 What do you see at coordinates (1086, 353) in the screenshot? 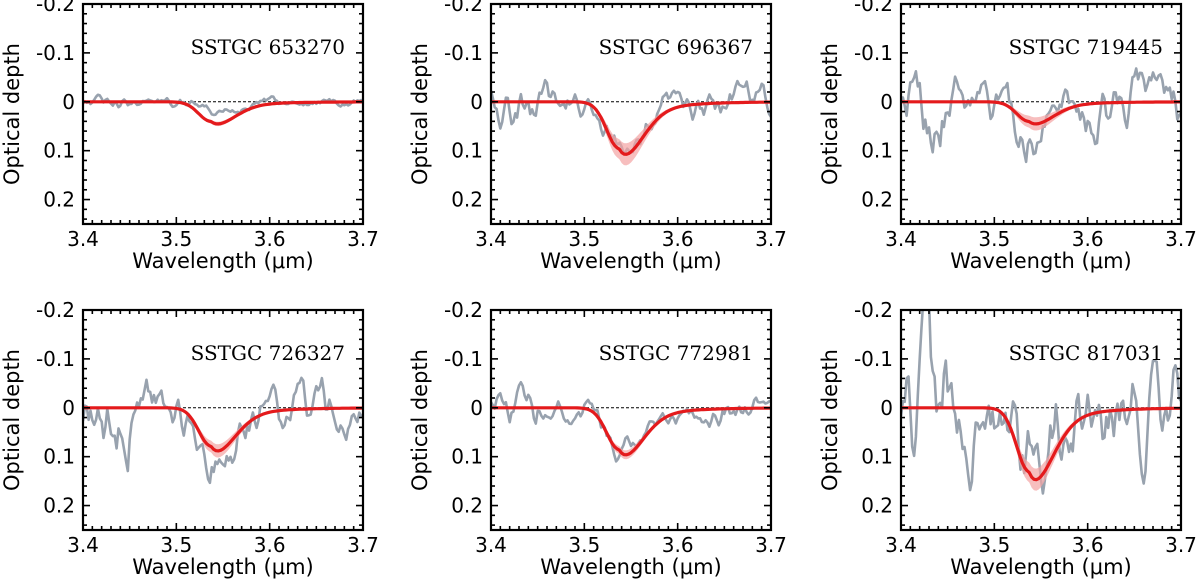
I see `panel-title: SSTGC 817031` at bounding box center [1086, 353].